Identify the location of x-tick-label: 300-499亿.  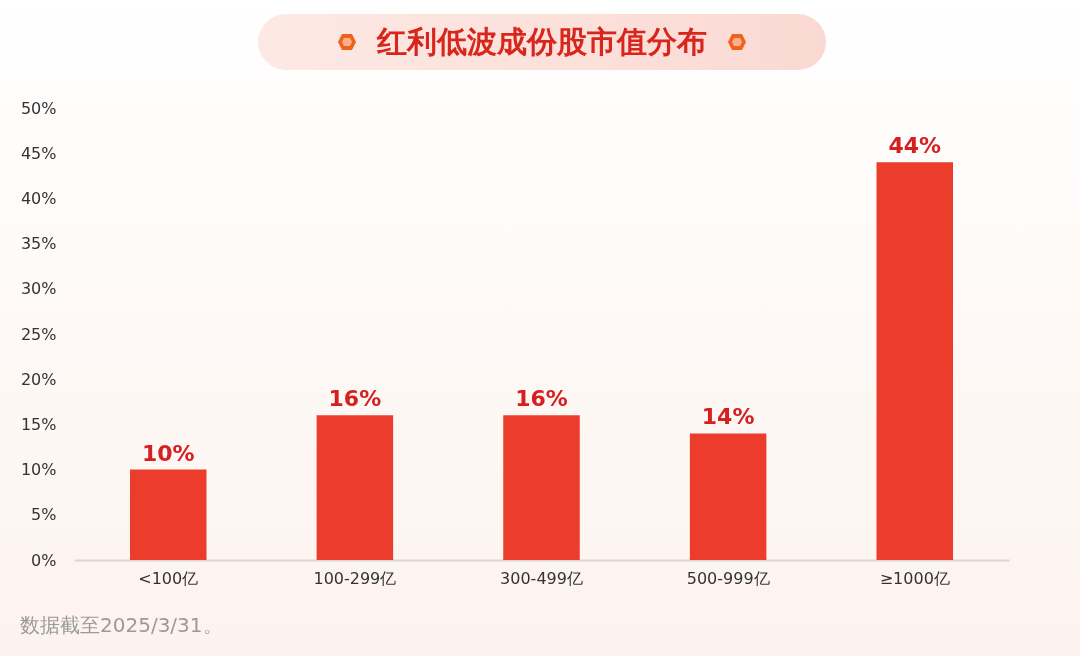
(541, 578).